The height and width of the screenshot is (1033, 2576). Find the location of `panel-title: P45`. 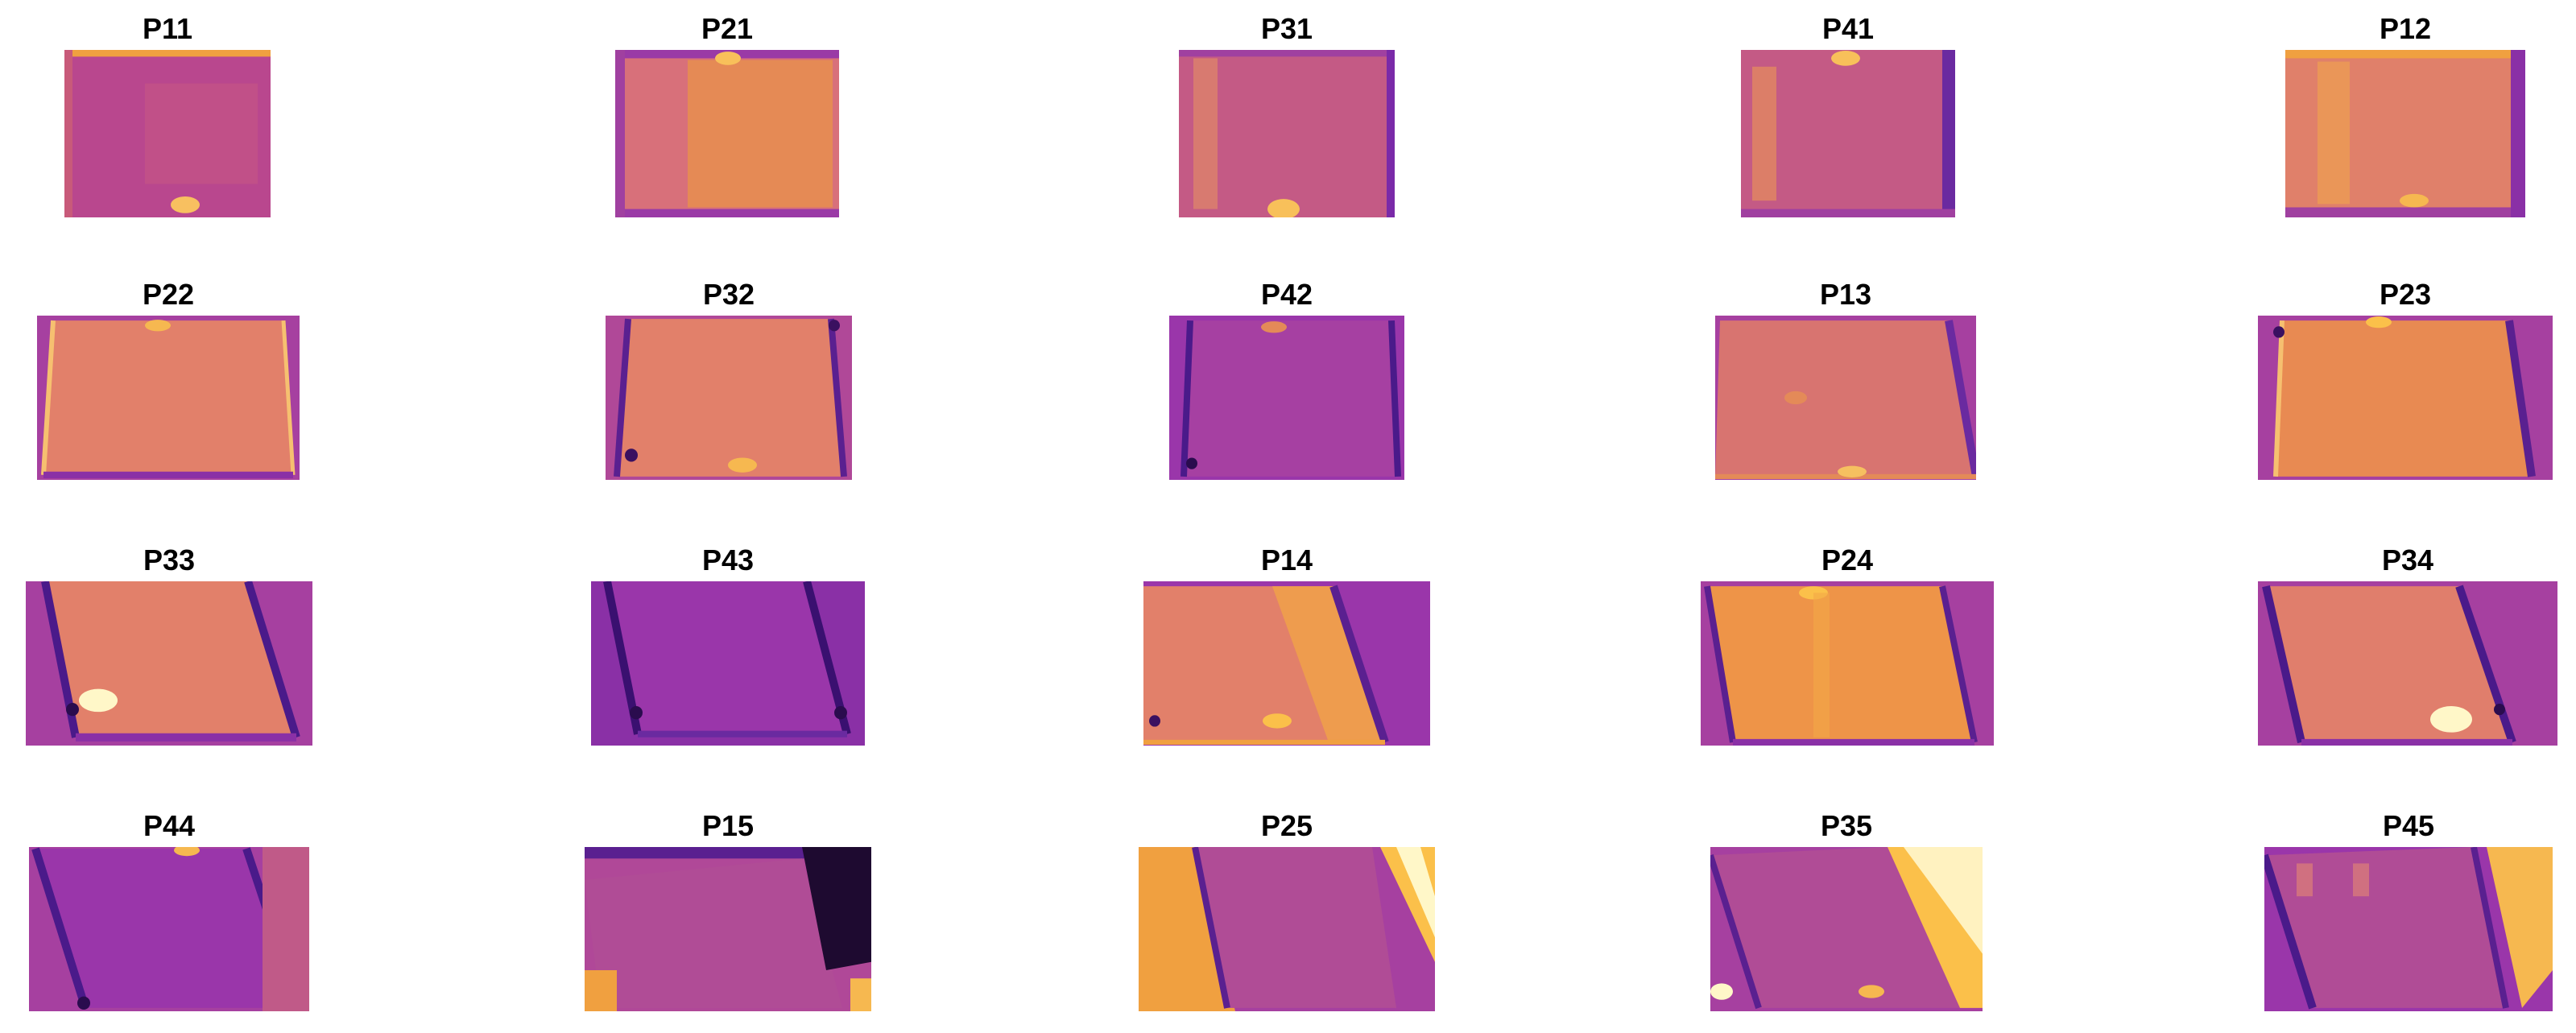

panel-title: P45 is located at coordinates (2409, 825).